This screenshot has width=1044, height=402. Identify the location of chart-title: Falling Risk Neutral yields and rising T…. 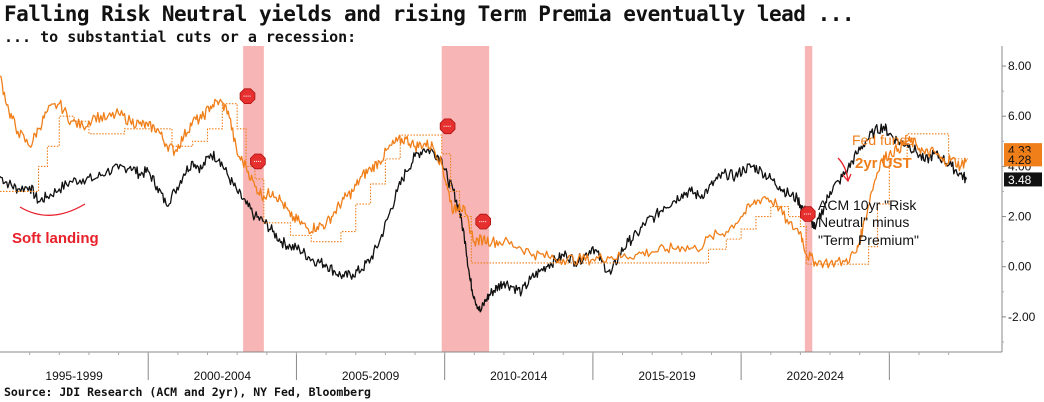
(429, 14).